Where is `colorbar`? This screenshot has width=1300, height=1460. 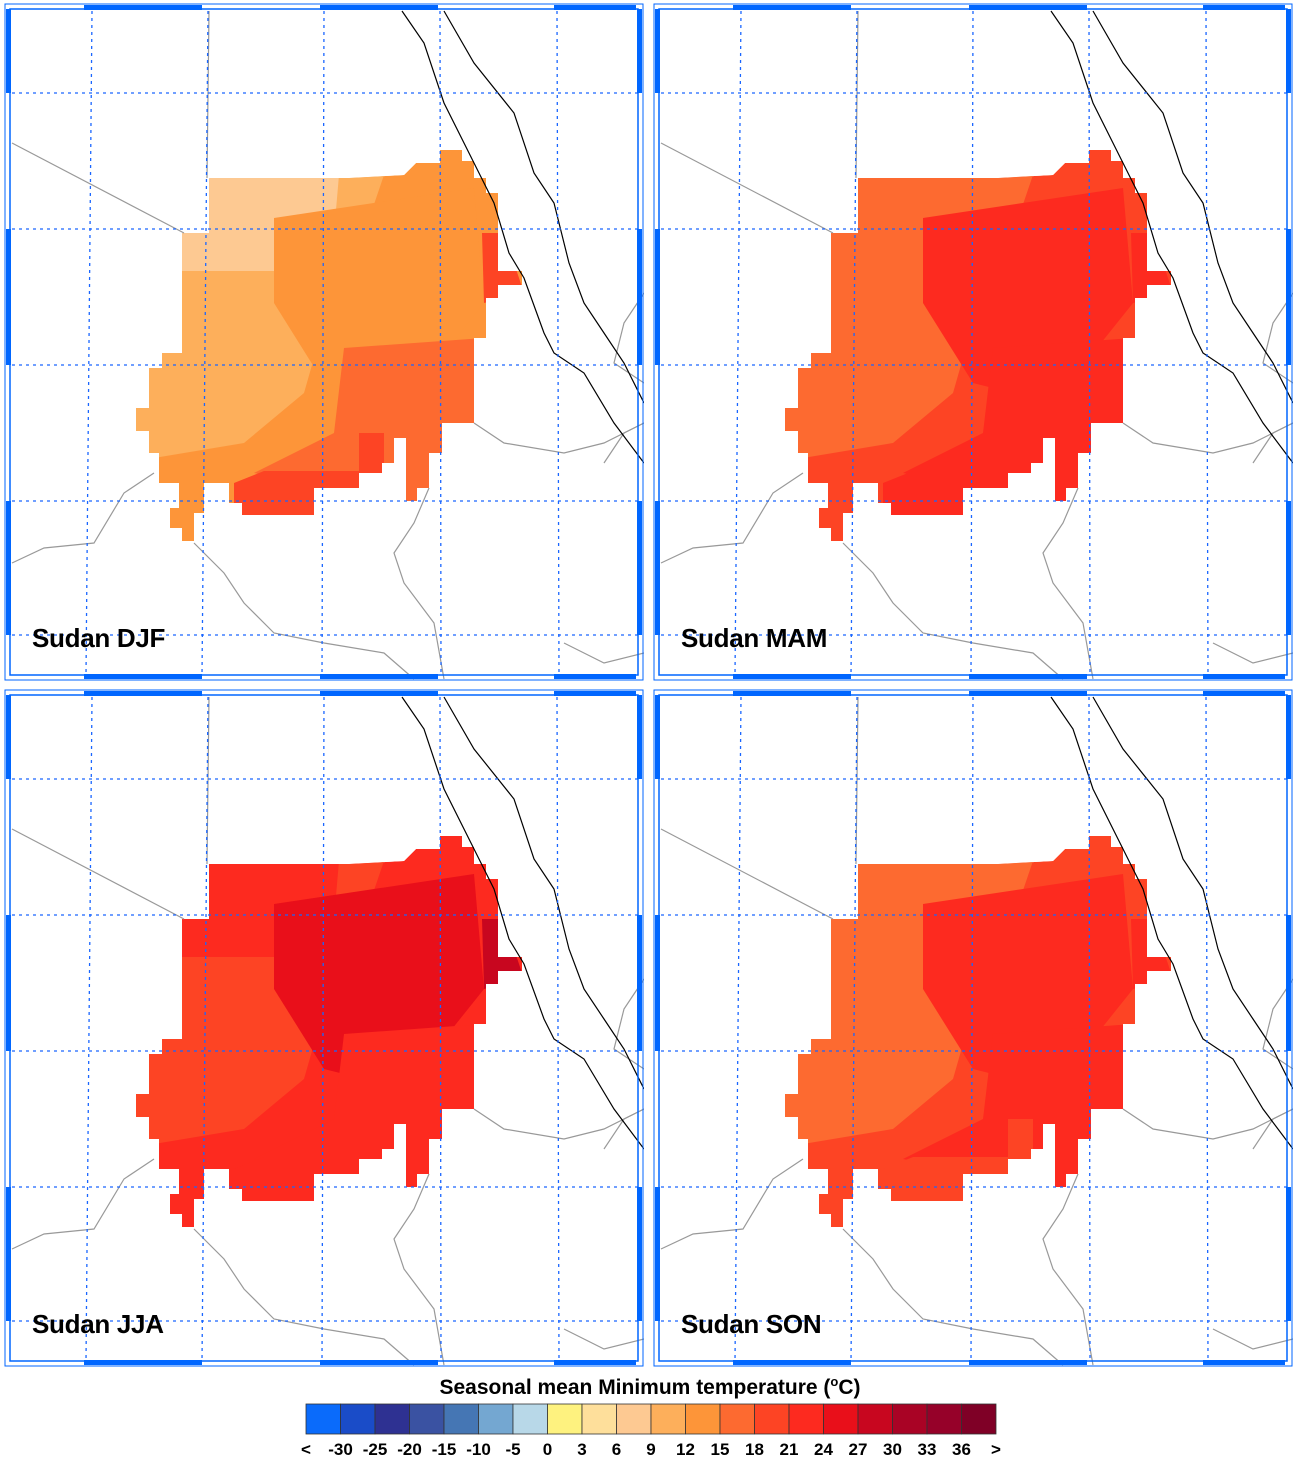
colorbar is located at coordinates (651, 1419).